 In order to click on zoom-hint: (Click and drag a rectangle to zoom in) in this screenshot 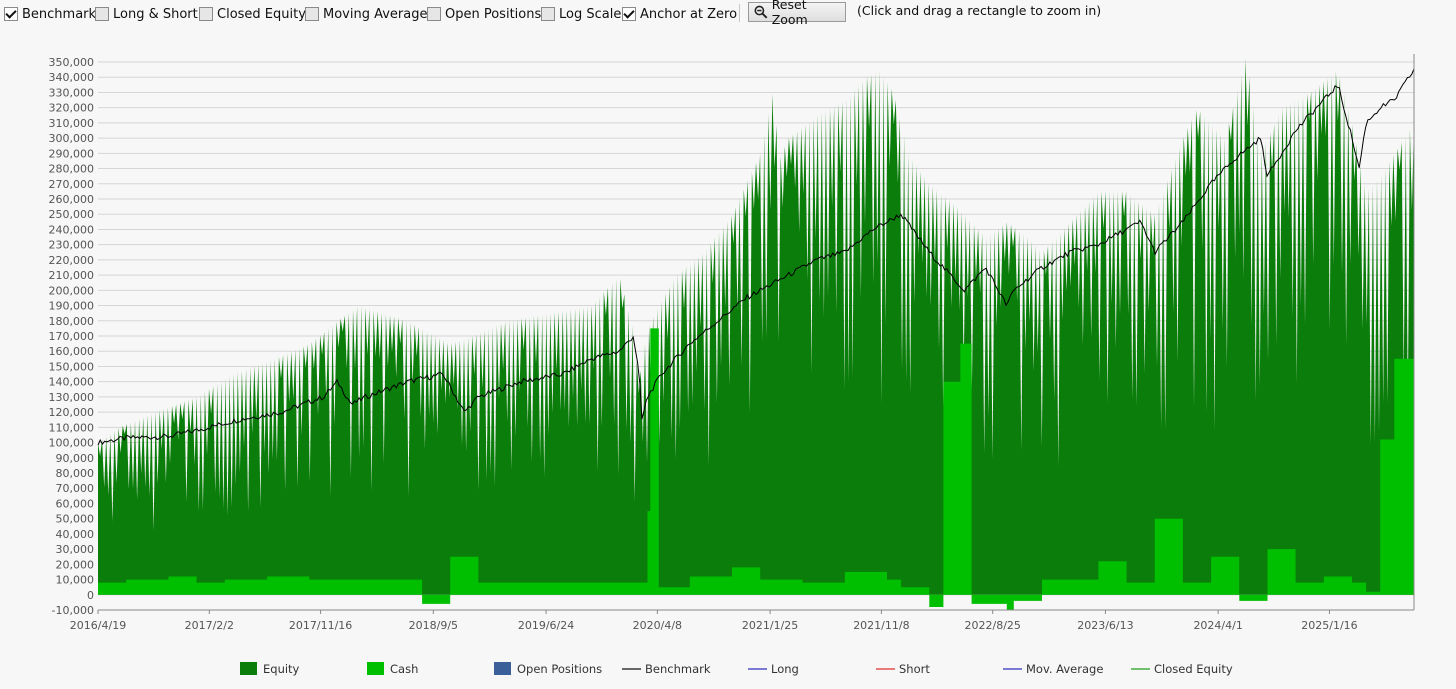, I will do `click(979, 10)`.